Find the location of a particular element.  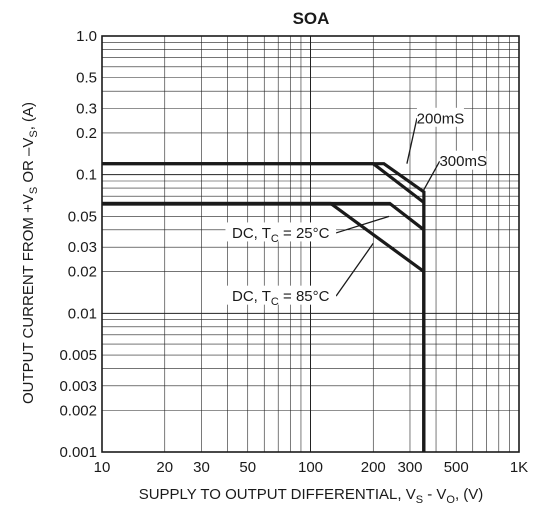

annotation-label: 200mS is located at coordinates (441, 118).